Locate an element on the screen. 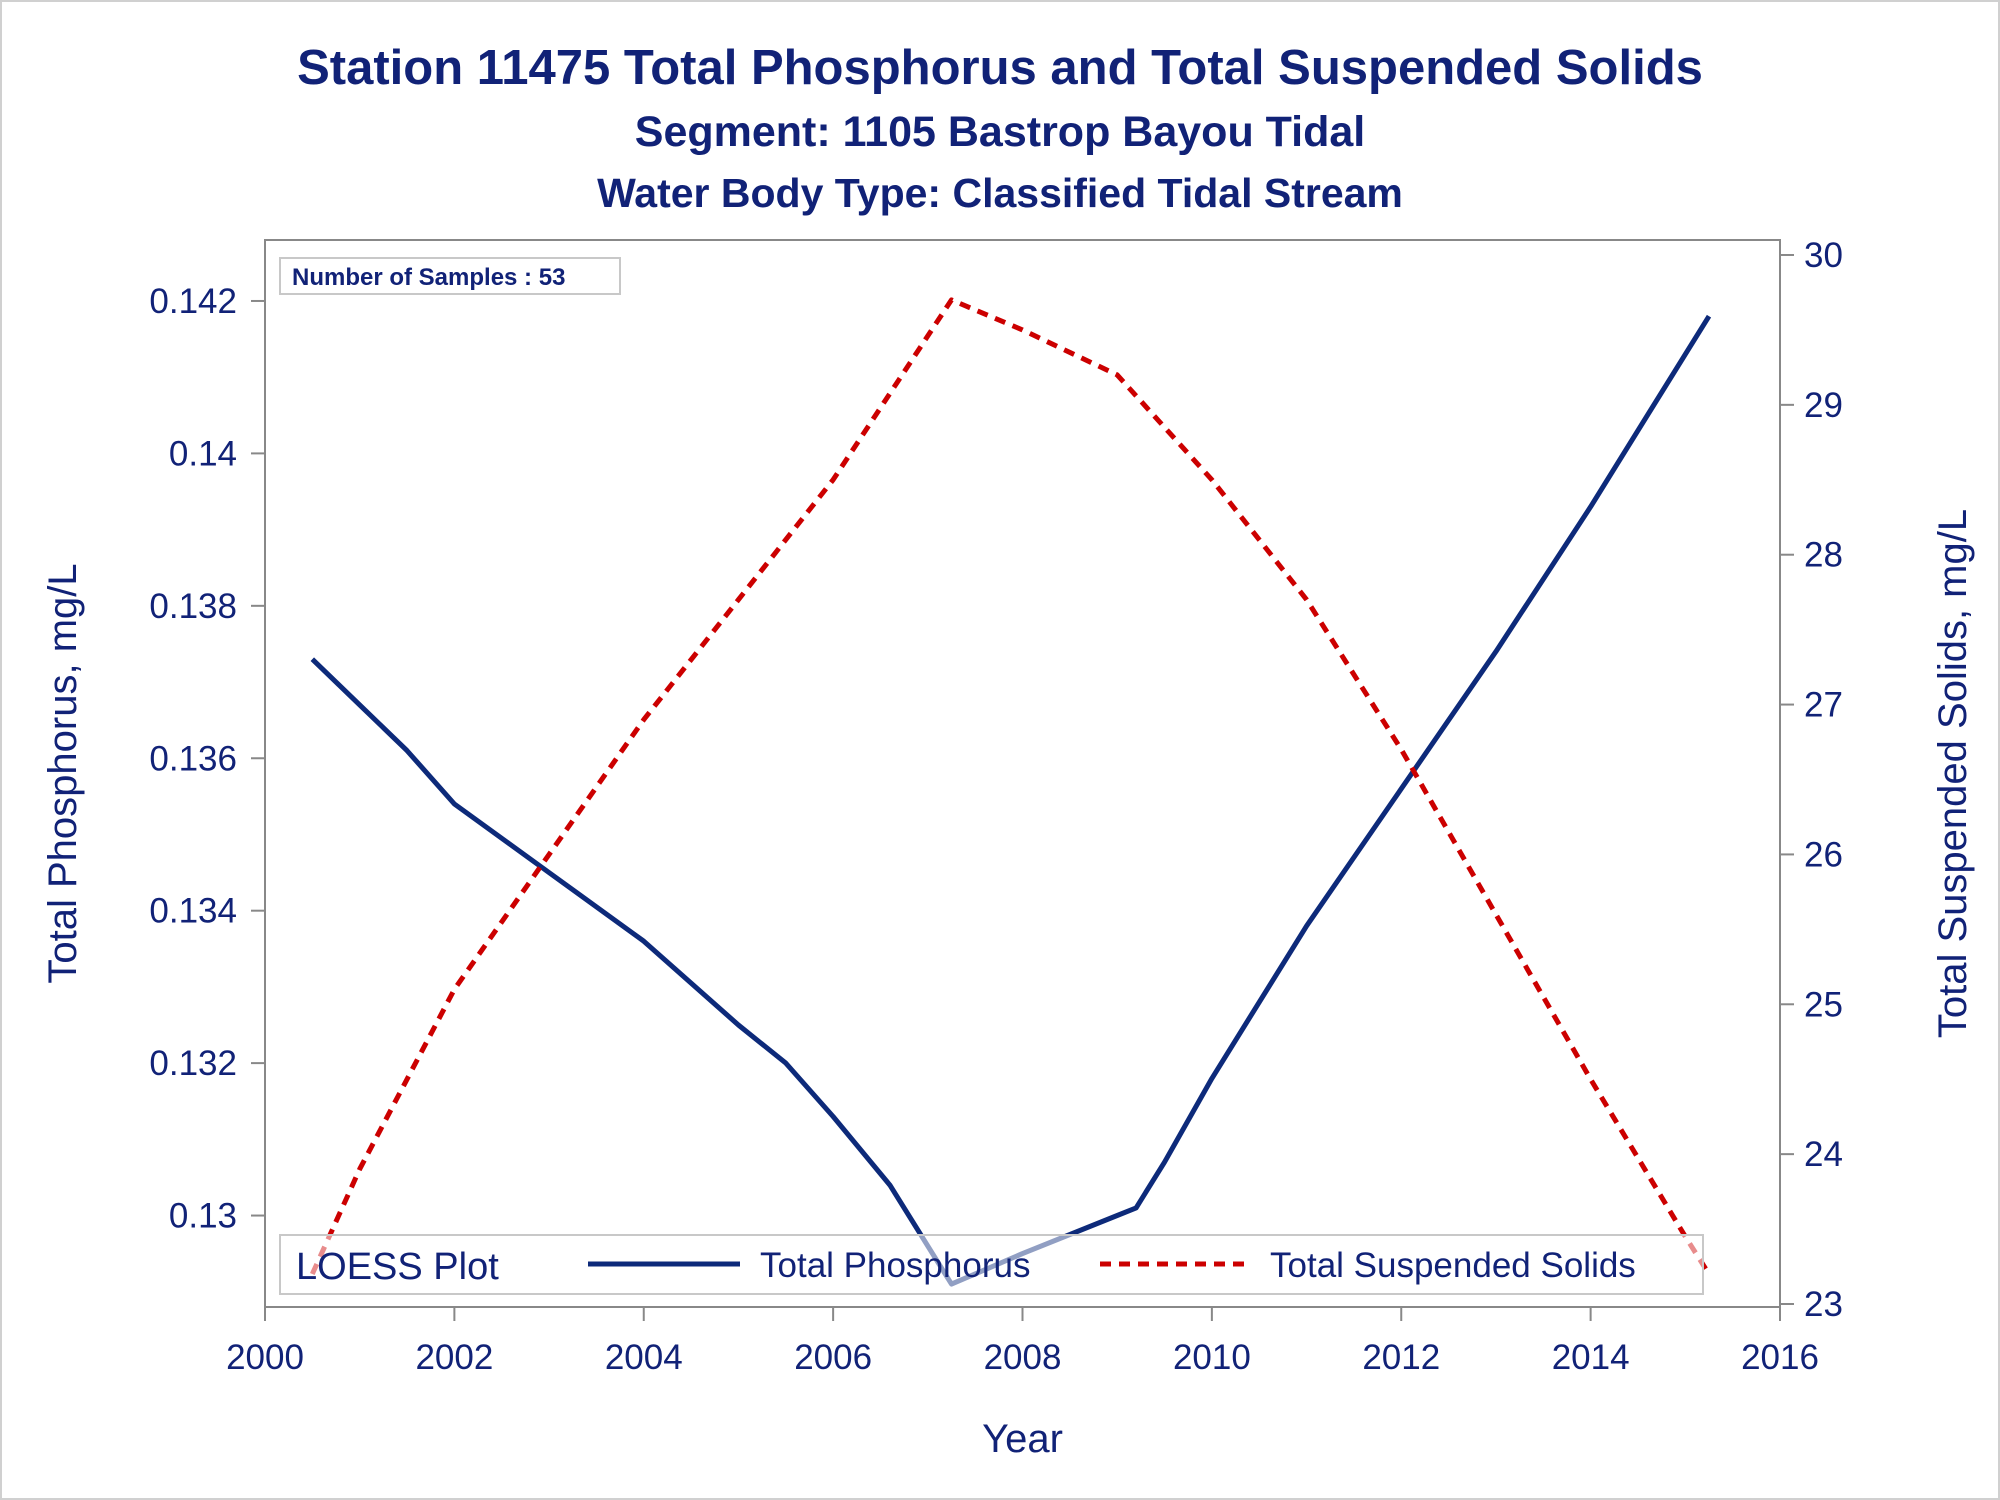 The image size is (2000, 1500). y-axis-right: 23 24 25 26 27 28 29 30 is located at coordinates (1811, 780).